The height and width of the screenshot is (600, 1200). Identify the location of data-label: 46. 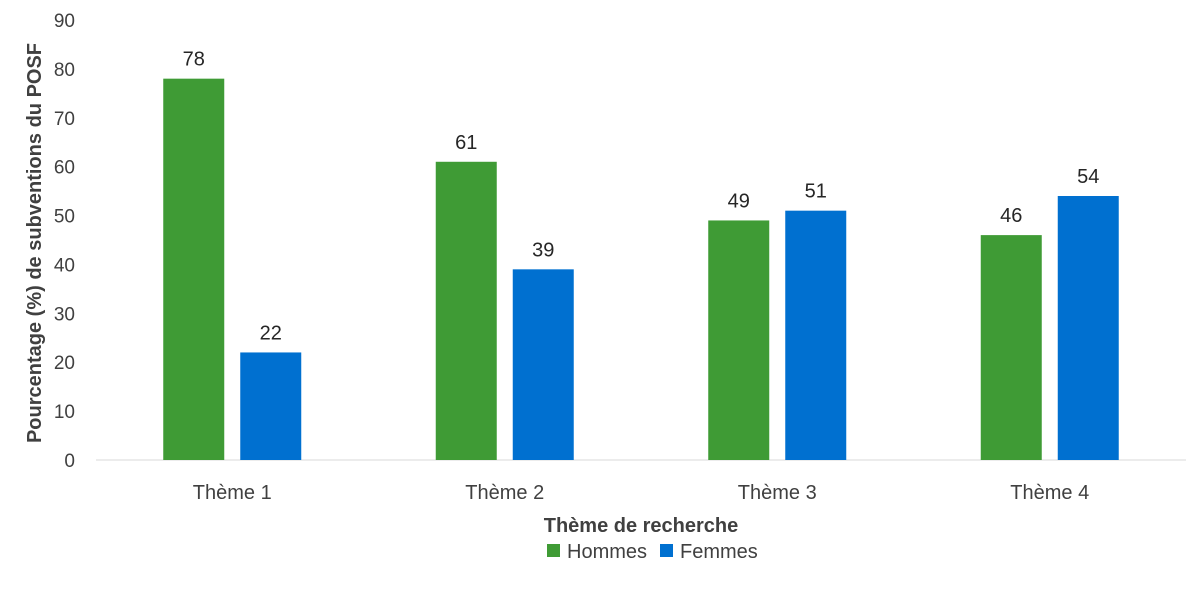
(1011, 216).